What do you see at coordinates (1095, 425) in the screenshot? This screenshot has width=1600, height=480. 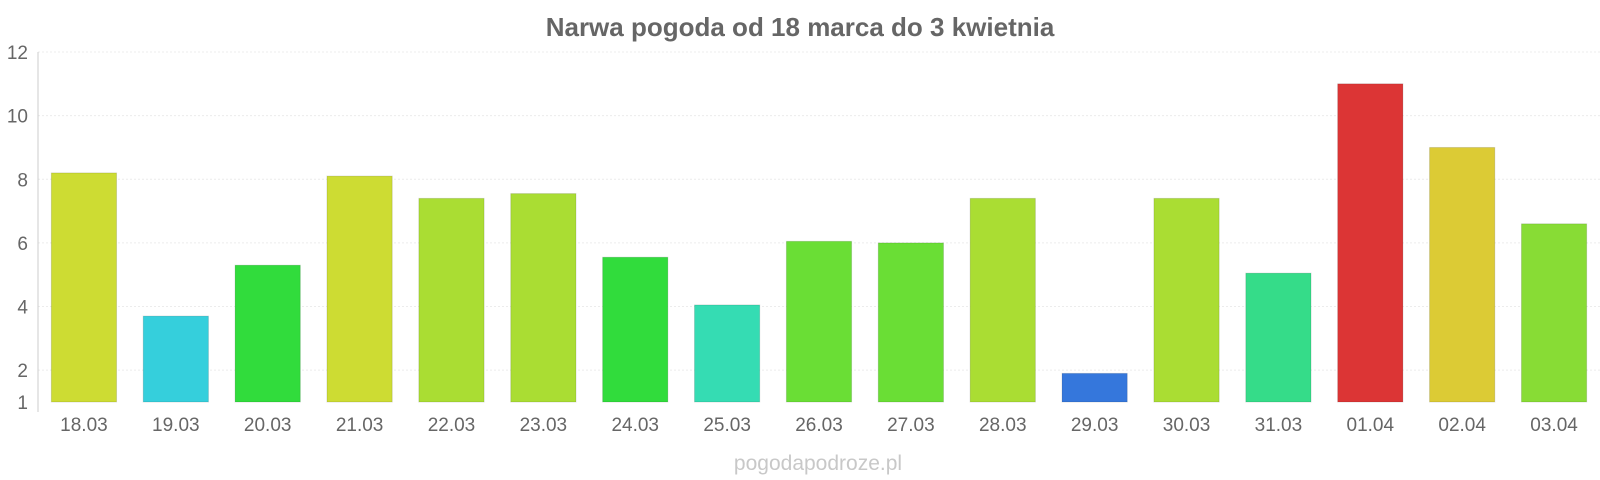 I see `x-tick-label: 29.03` at bounding box center [1095, 425].